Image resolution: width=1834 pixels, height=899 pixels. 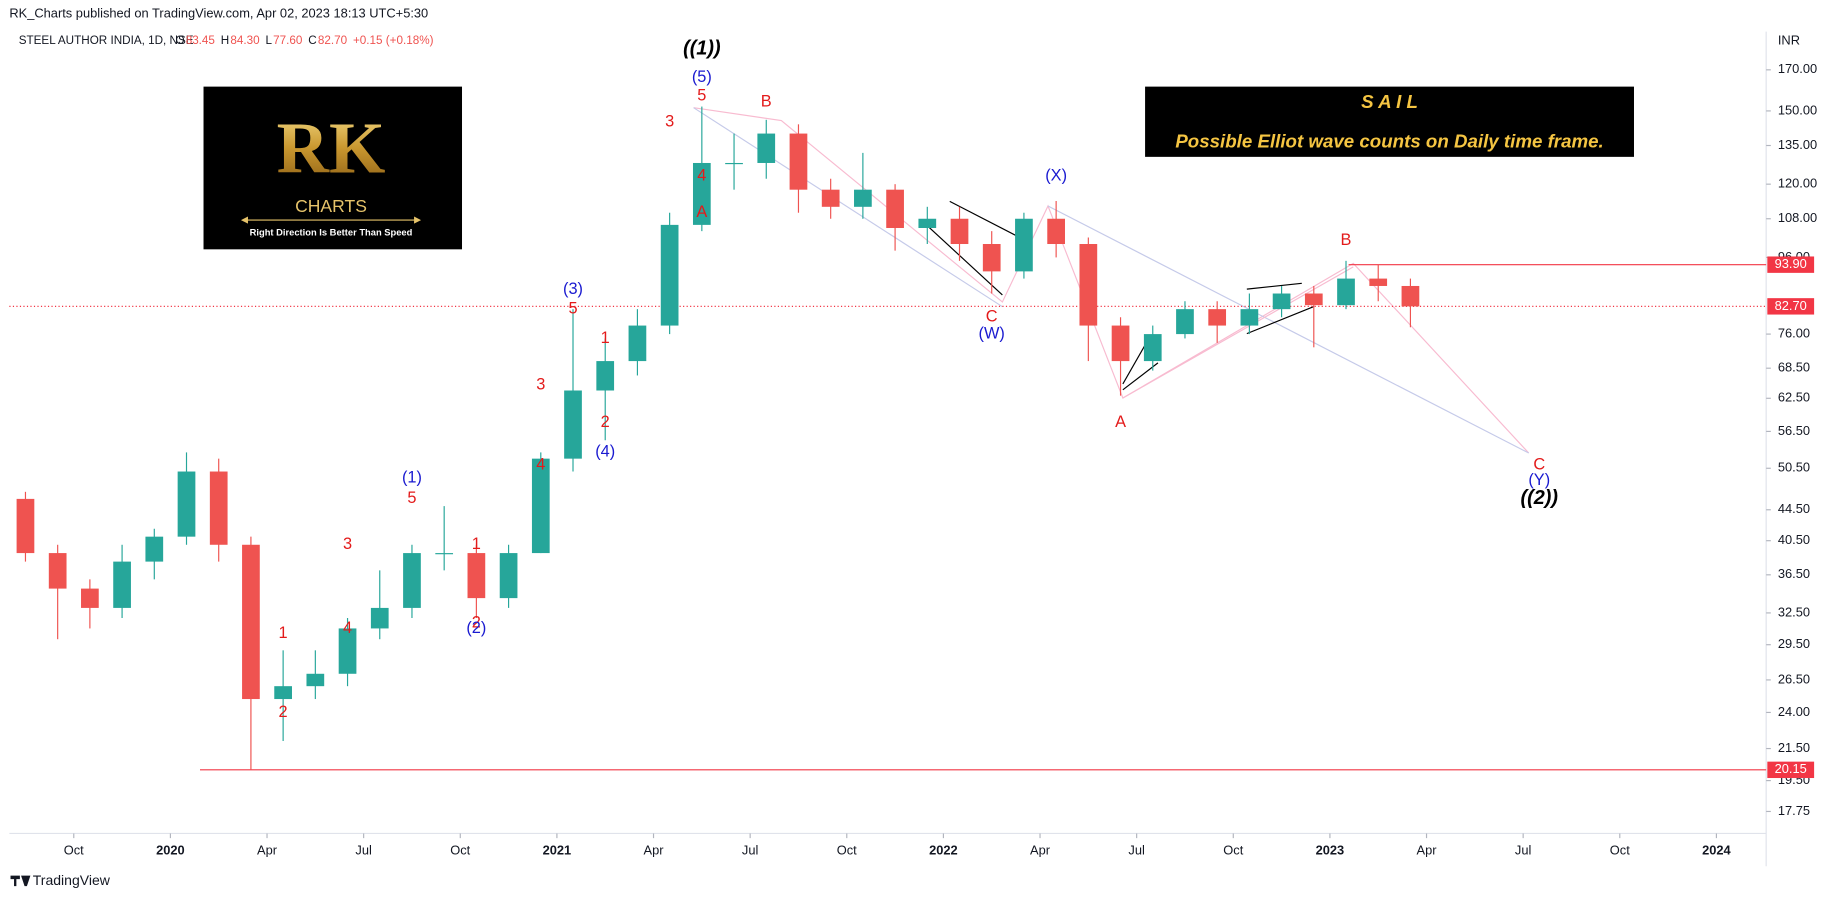 What do you see at coordinates (1797, 183) in the screenshot?
I see `y-tick-label: 120.00` at bounding box center [1797, 183].